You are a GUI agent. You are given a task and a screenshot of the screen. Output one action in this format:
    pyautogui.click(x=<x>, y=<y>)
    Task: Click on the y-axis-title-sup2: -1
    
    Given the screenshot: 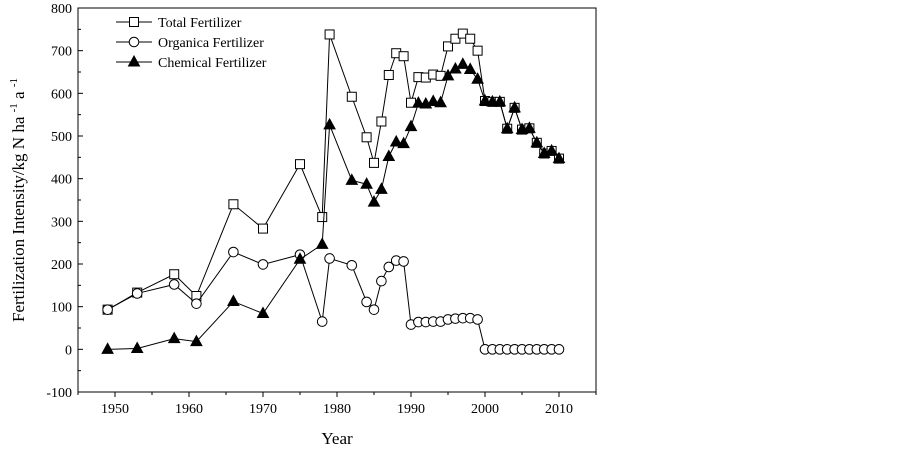 What is the action you would take?
    pyautogui.click(x=14, y=82)
    